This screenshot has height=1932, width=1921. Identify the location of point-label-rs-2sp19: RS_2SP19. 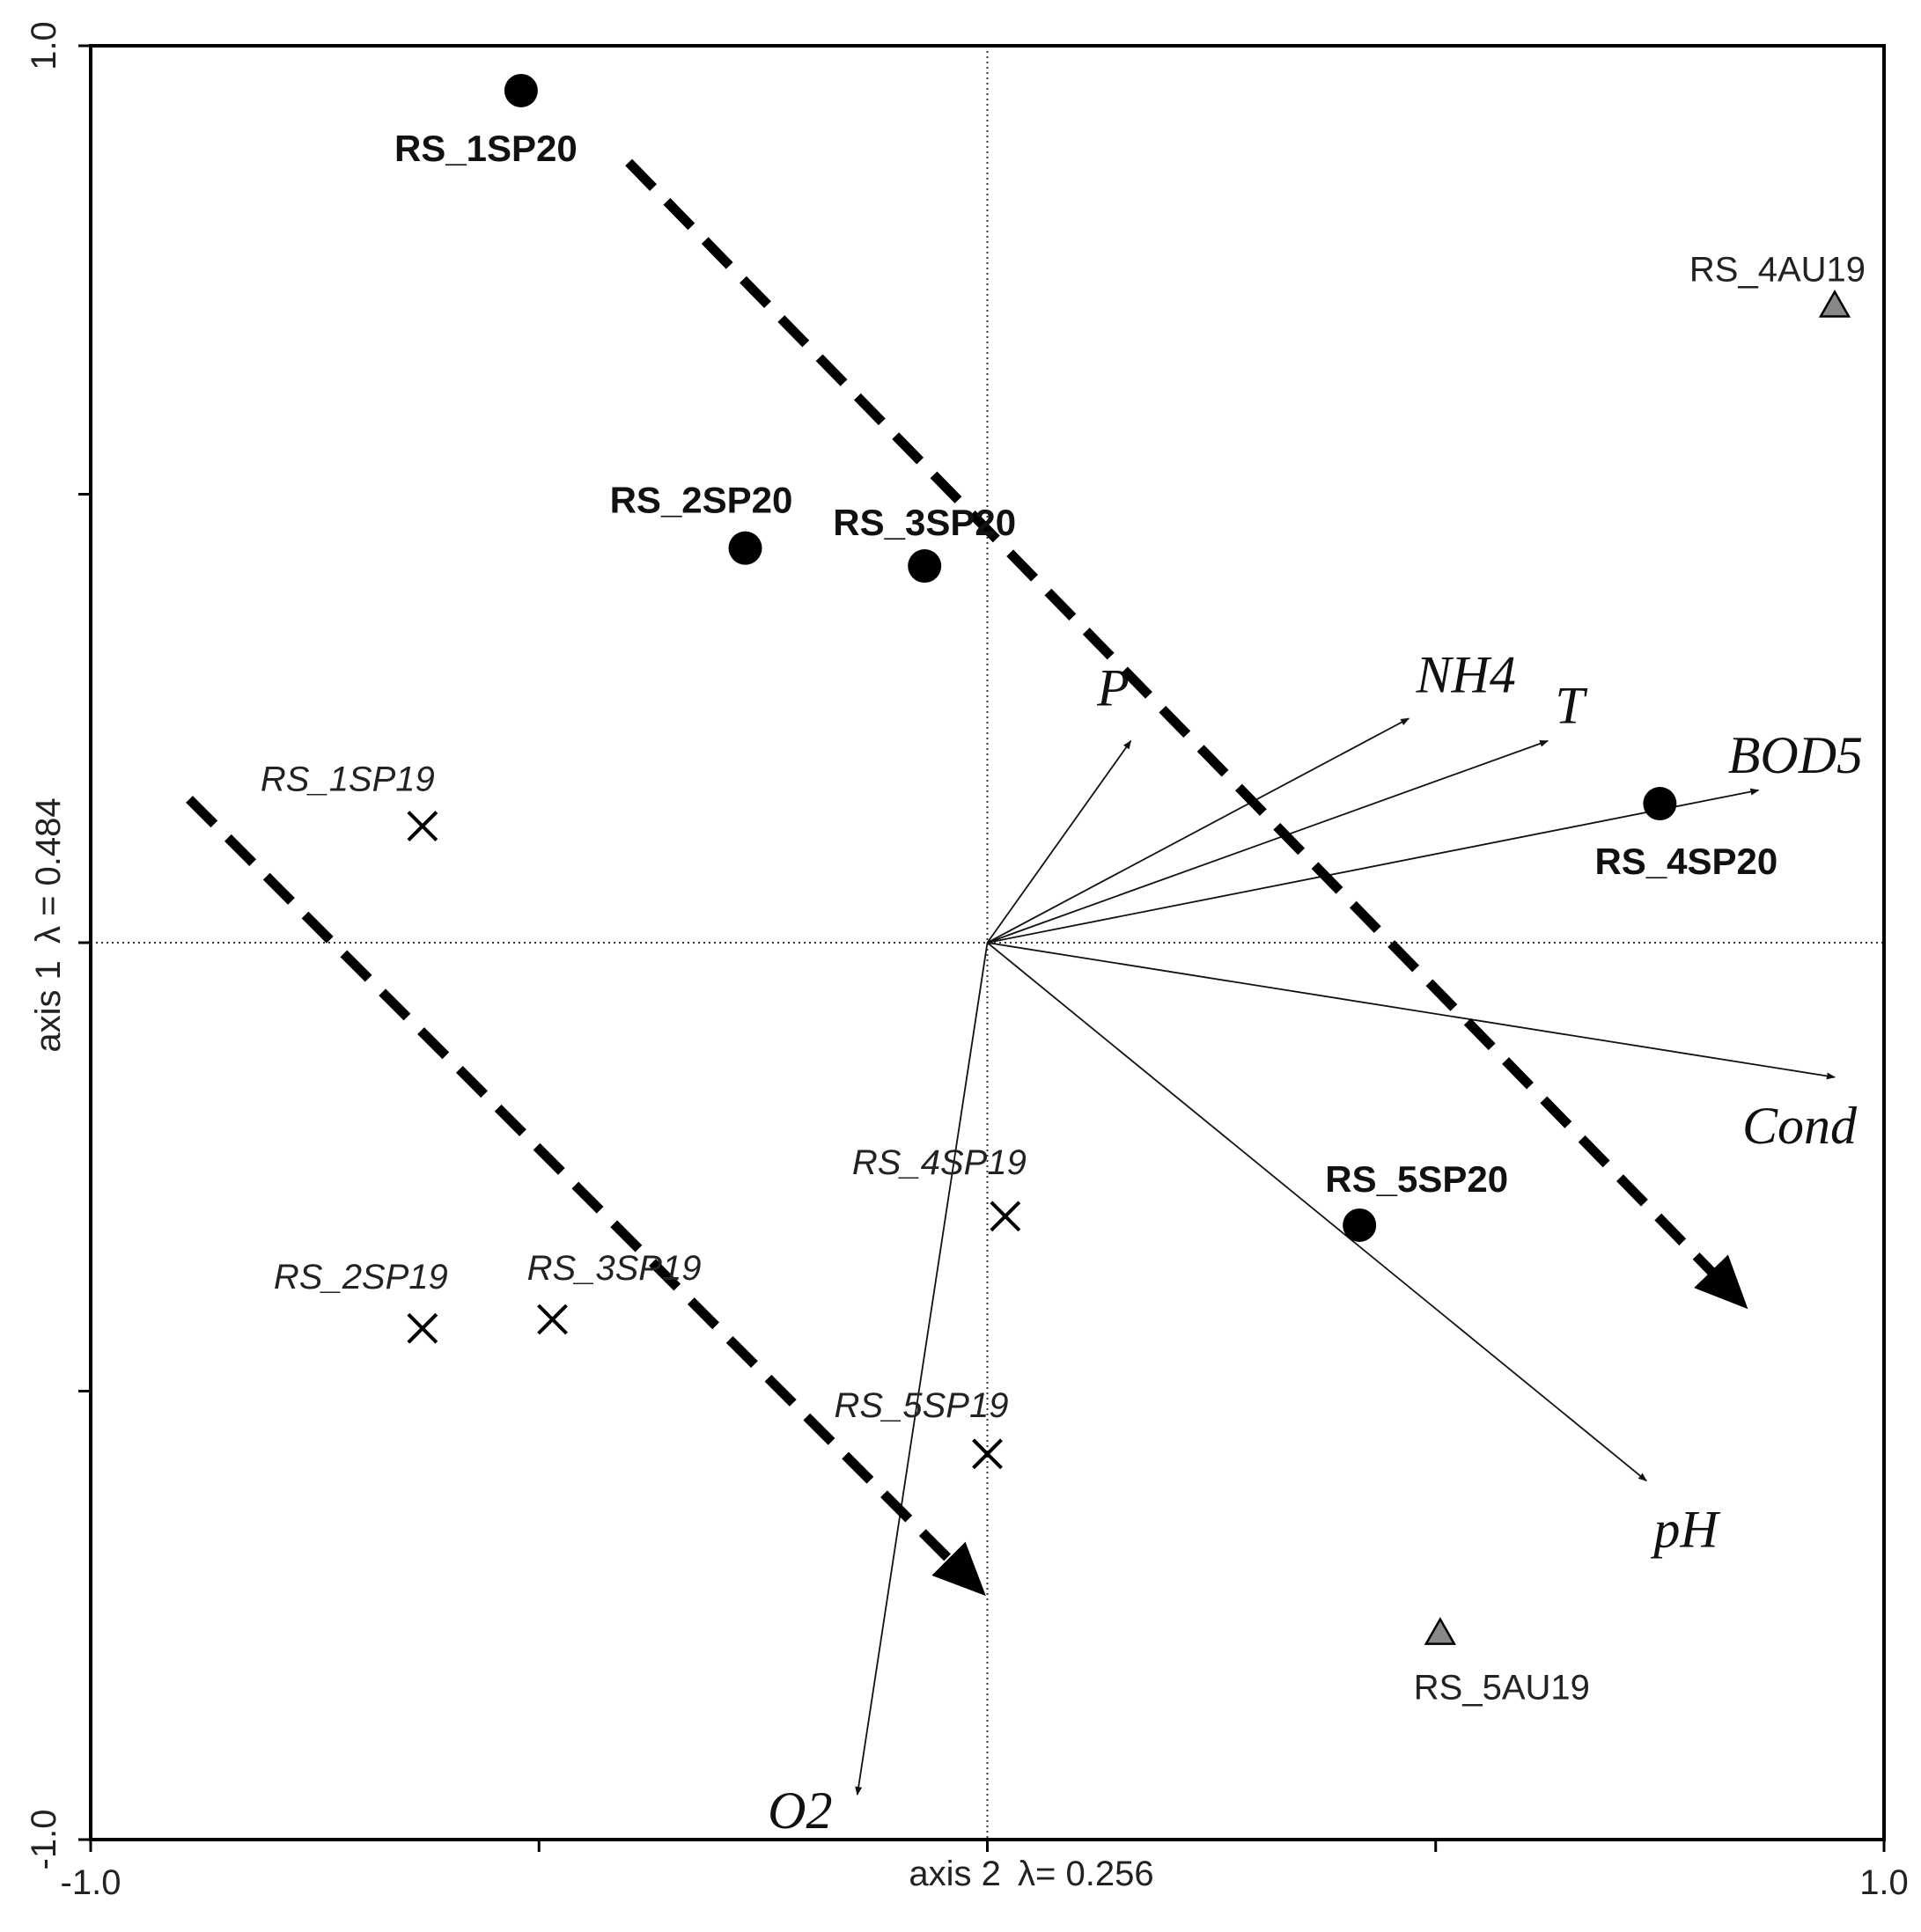
(361, 1277).